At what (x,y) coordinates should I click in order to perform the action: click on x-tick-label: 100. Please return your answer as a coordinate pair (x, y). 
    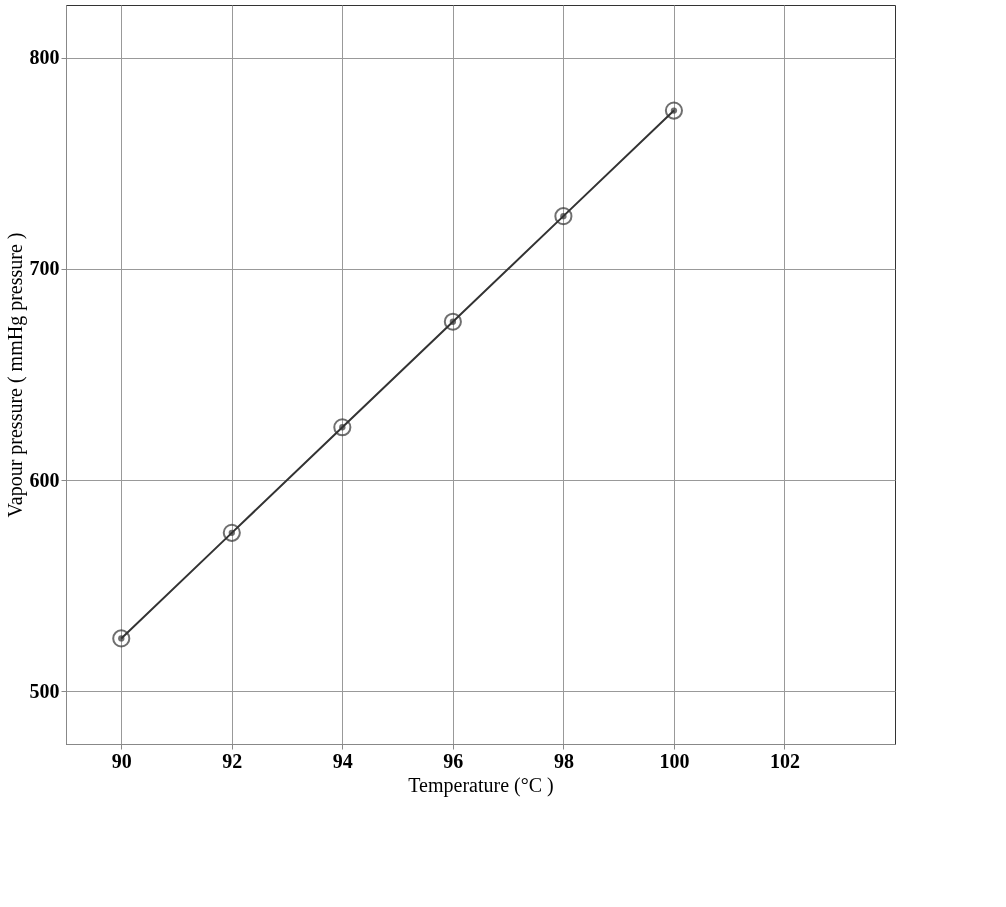
    Looking at the image, I should click on (674, 760).